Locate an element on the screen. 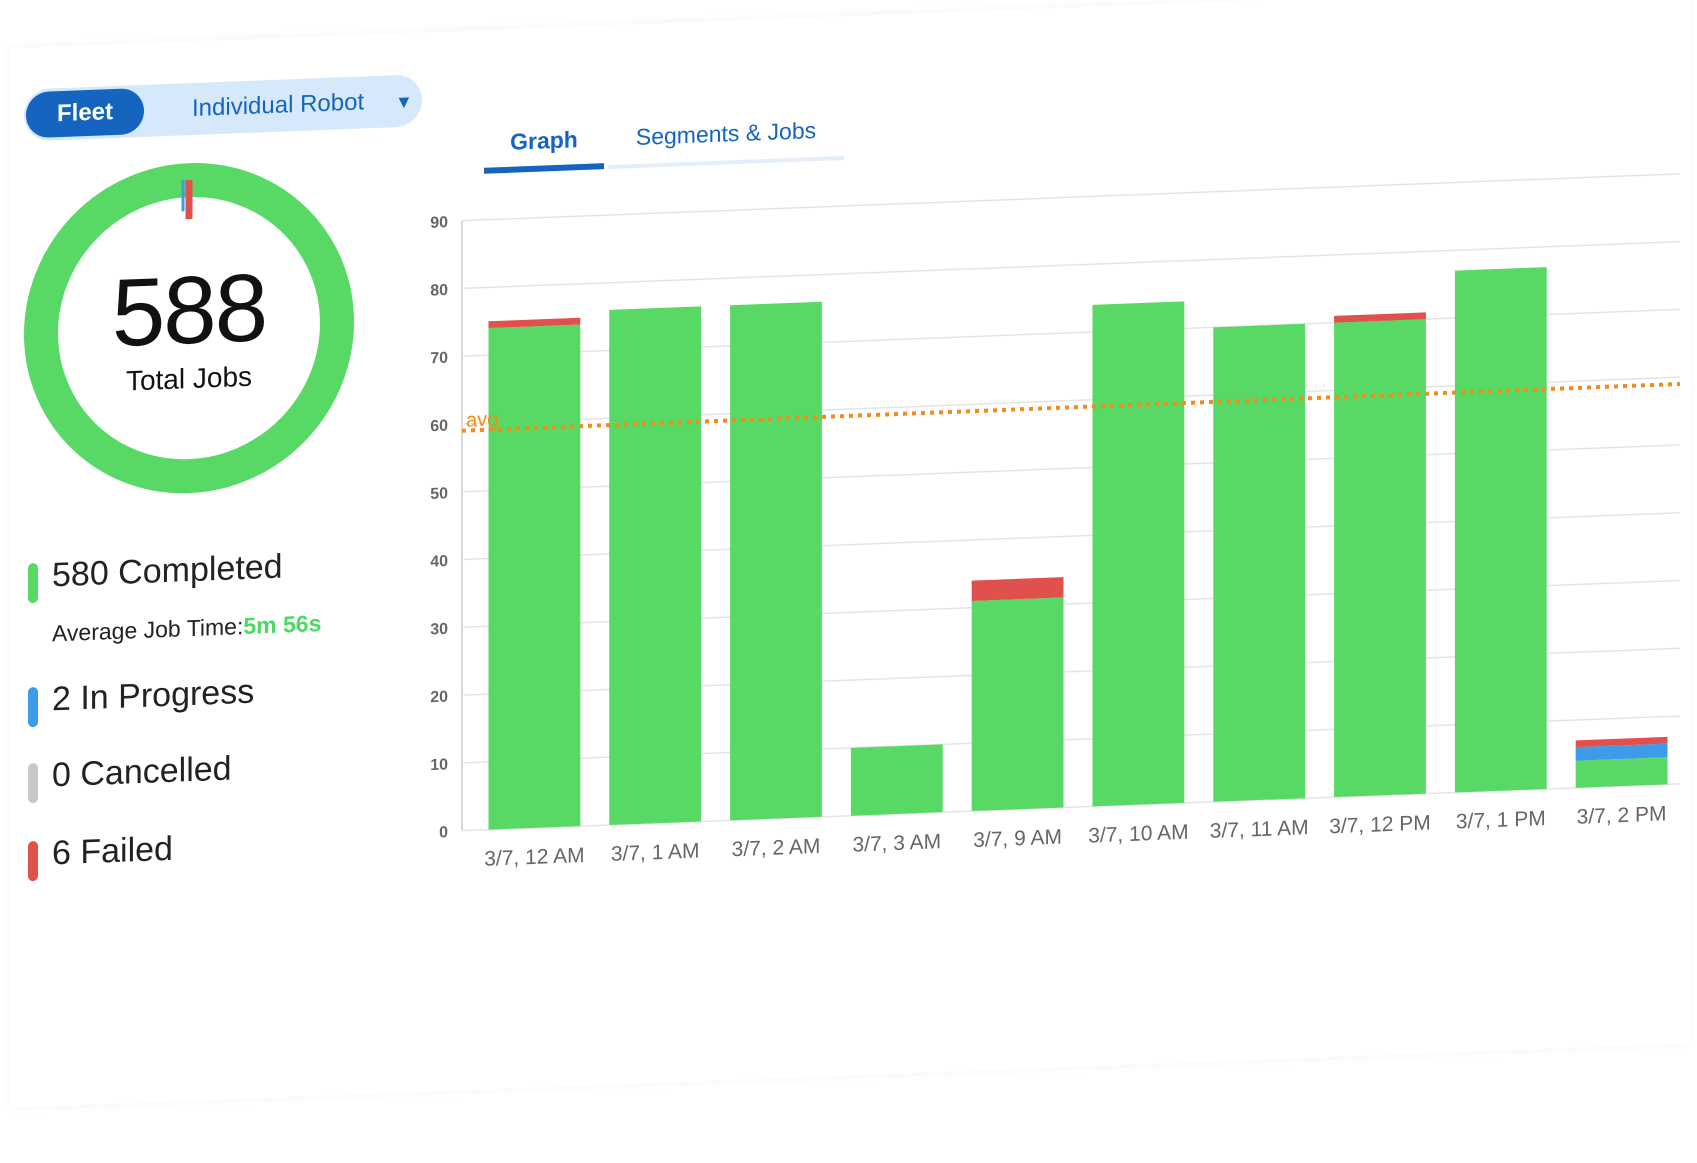 Image resolution: width=1697 pixels, height=1163 pixels. view-tabs: Graph Segments & Jobs is located at coordinates (664, 136).